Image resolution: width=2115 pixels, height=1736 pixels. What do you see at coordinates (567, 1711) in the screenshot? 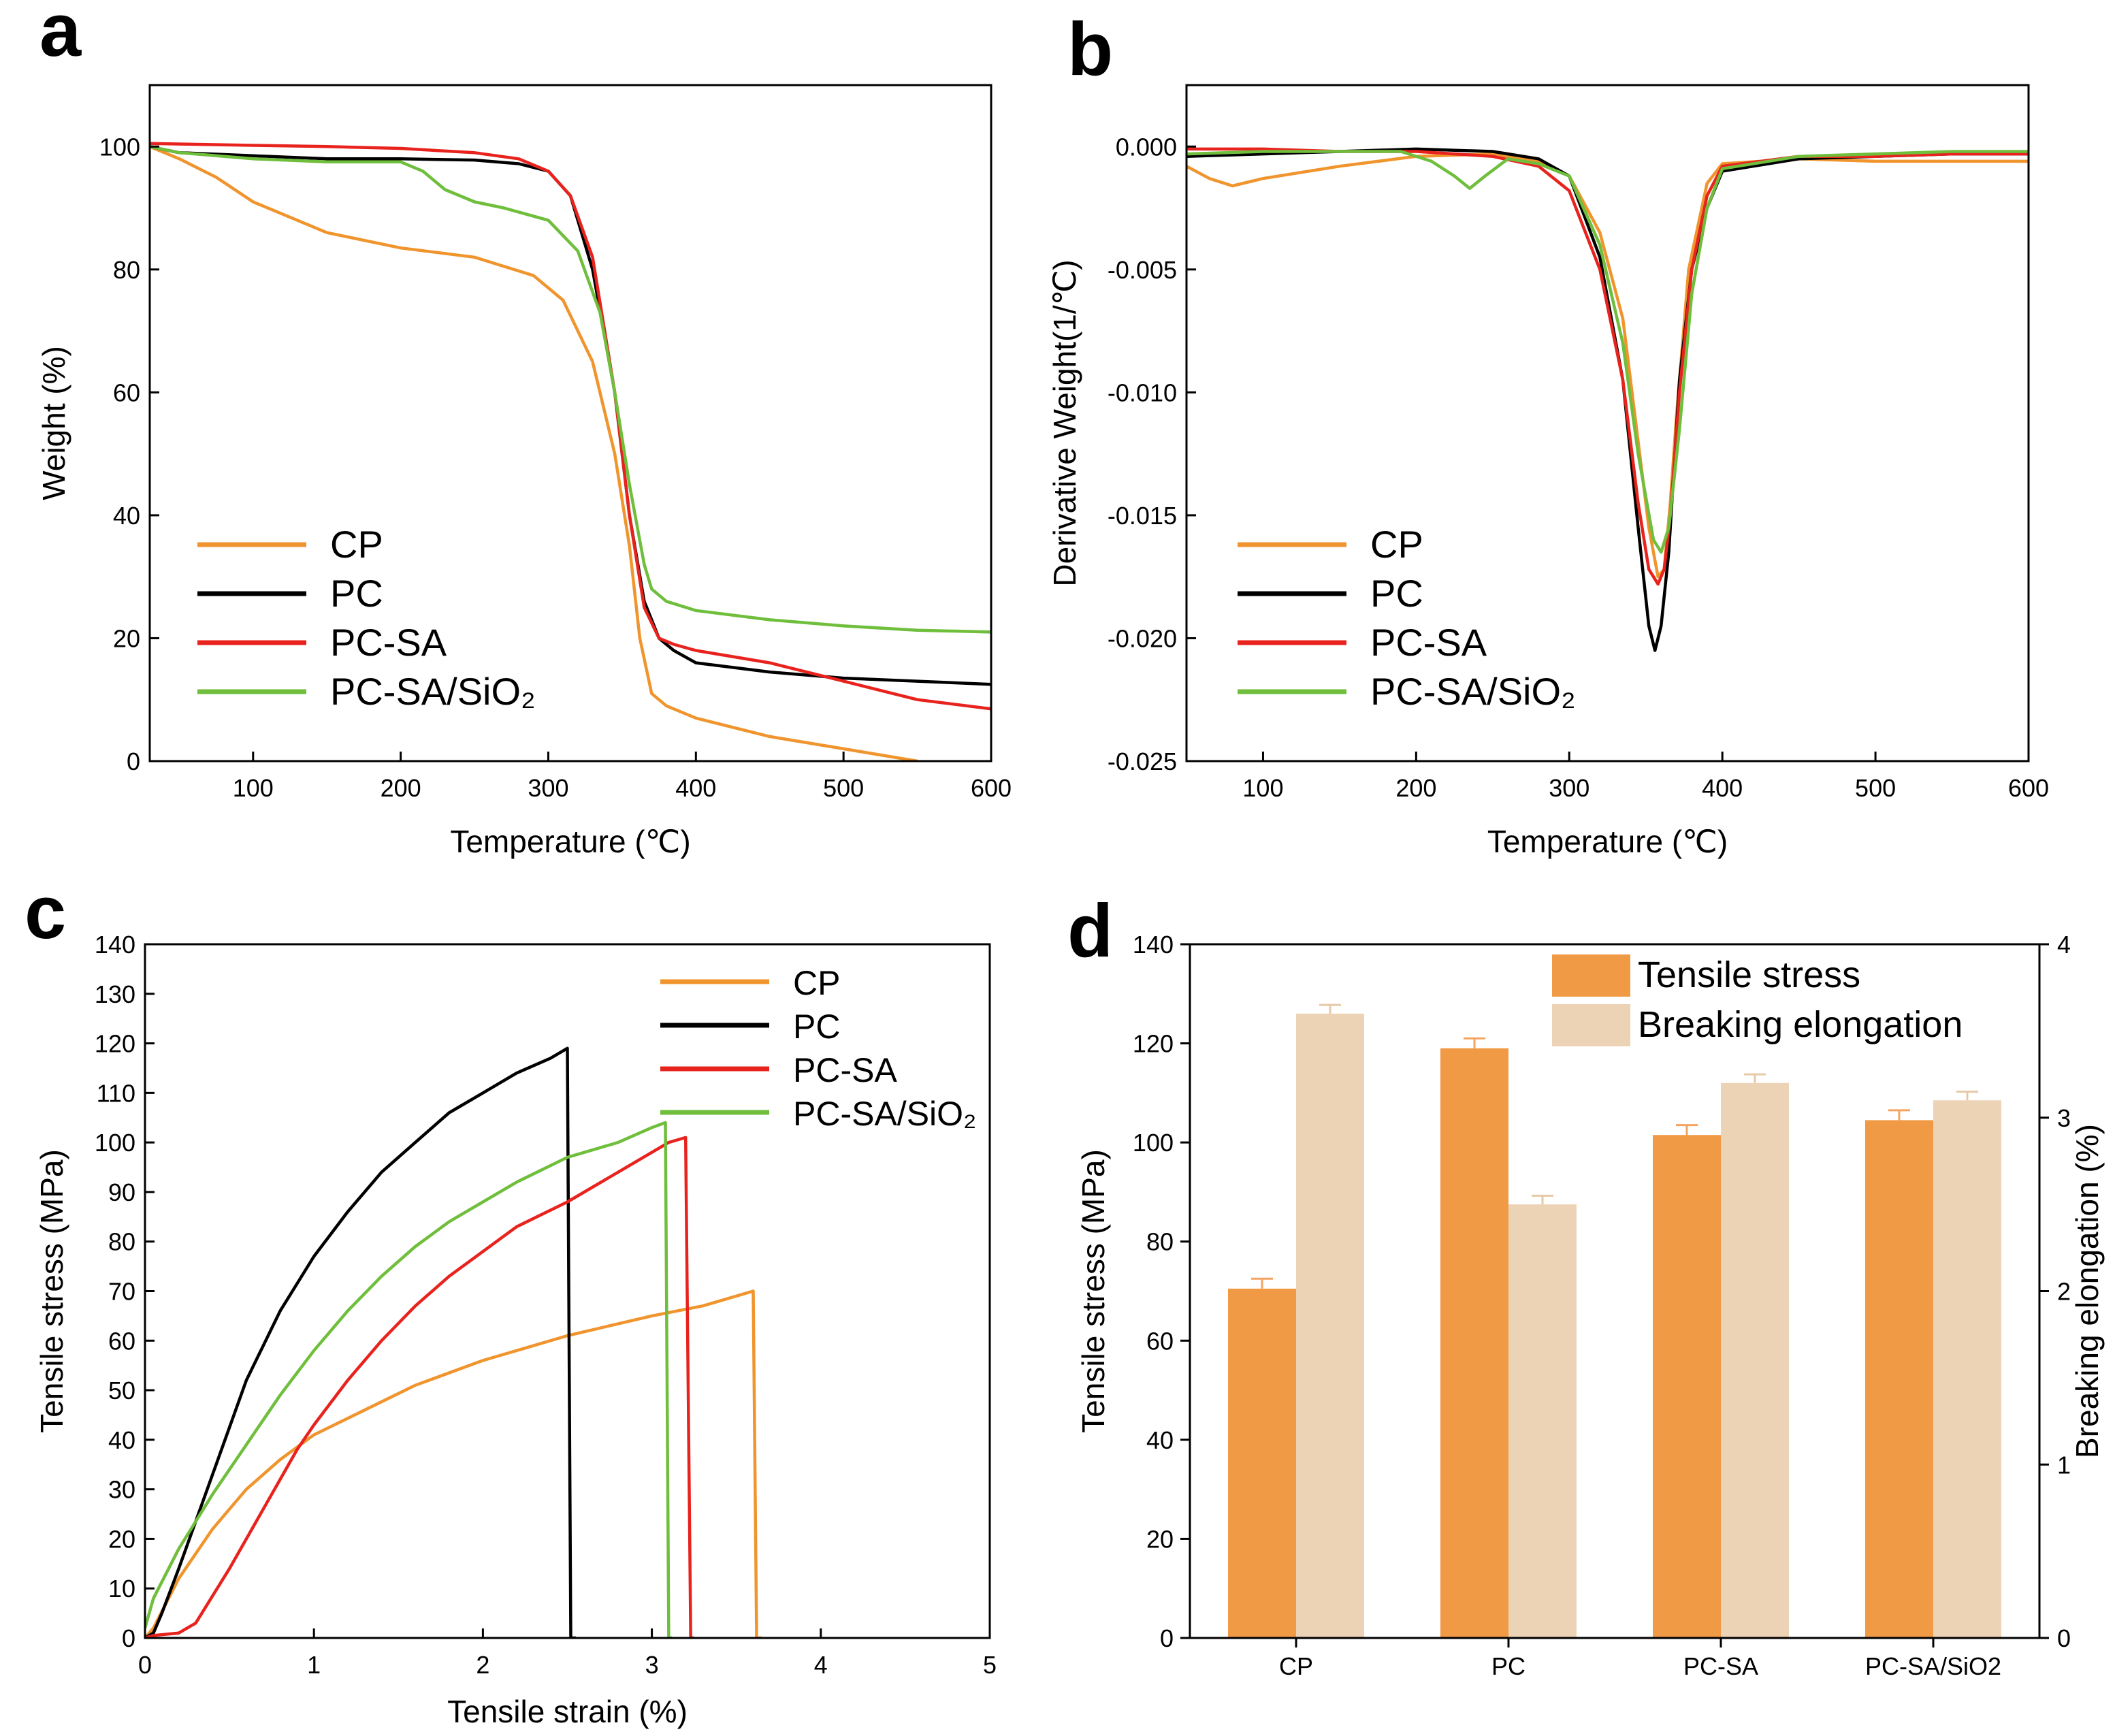
I see `x-axis-label: Tensile strain (%)` at bounding box center [567, 1711].